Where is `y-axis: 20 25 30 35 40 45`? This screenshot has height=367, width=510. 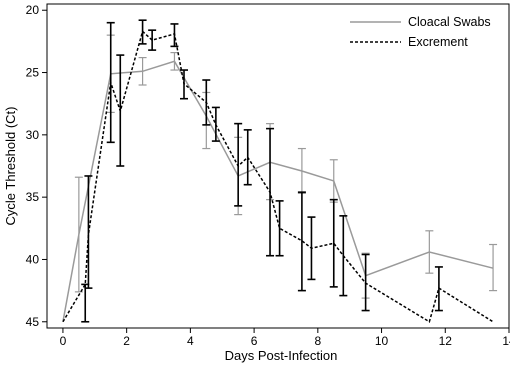 y-axis: 20 25 30 35 40 45 is located at coordinates (36, 166).